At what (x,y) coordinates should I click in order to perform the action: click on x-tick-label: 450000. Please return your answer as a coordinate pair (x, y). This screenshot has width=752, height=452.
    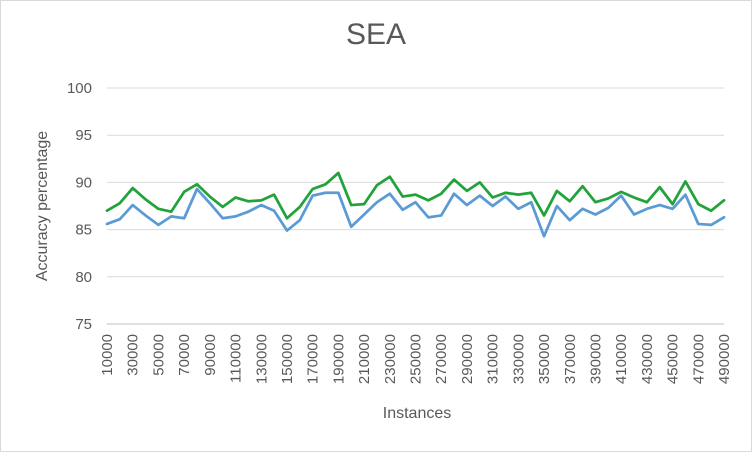
    Looking at the image, I should click on (673, 359).